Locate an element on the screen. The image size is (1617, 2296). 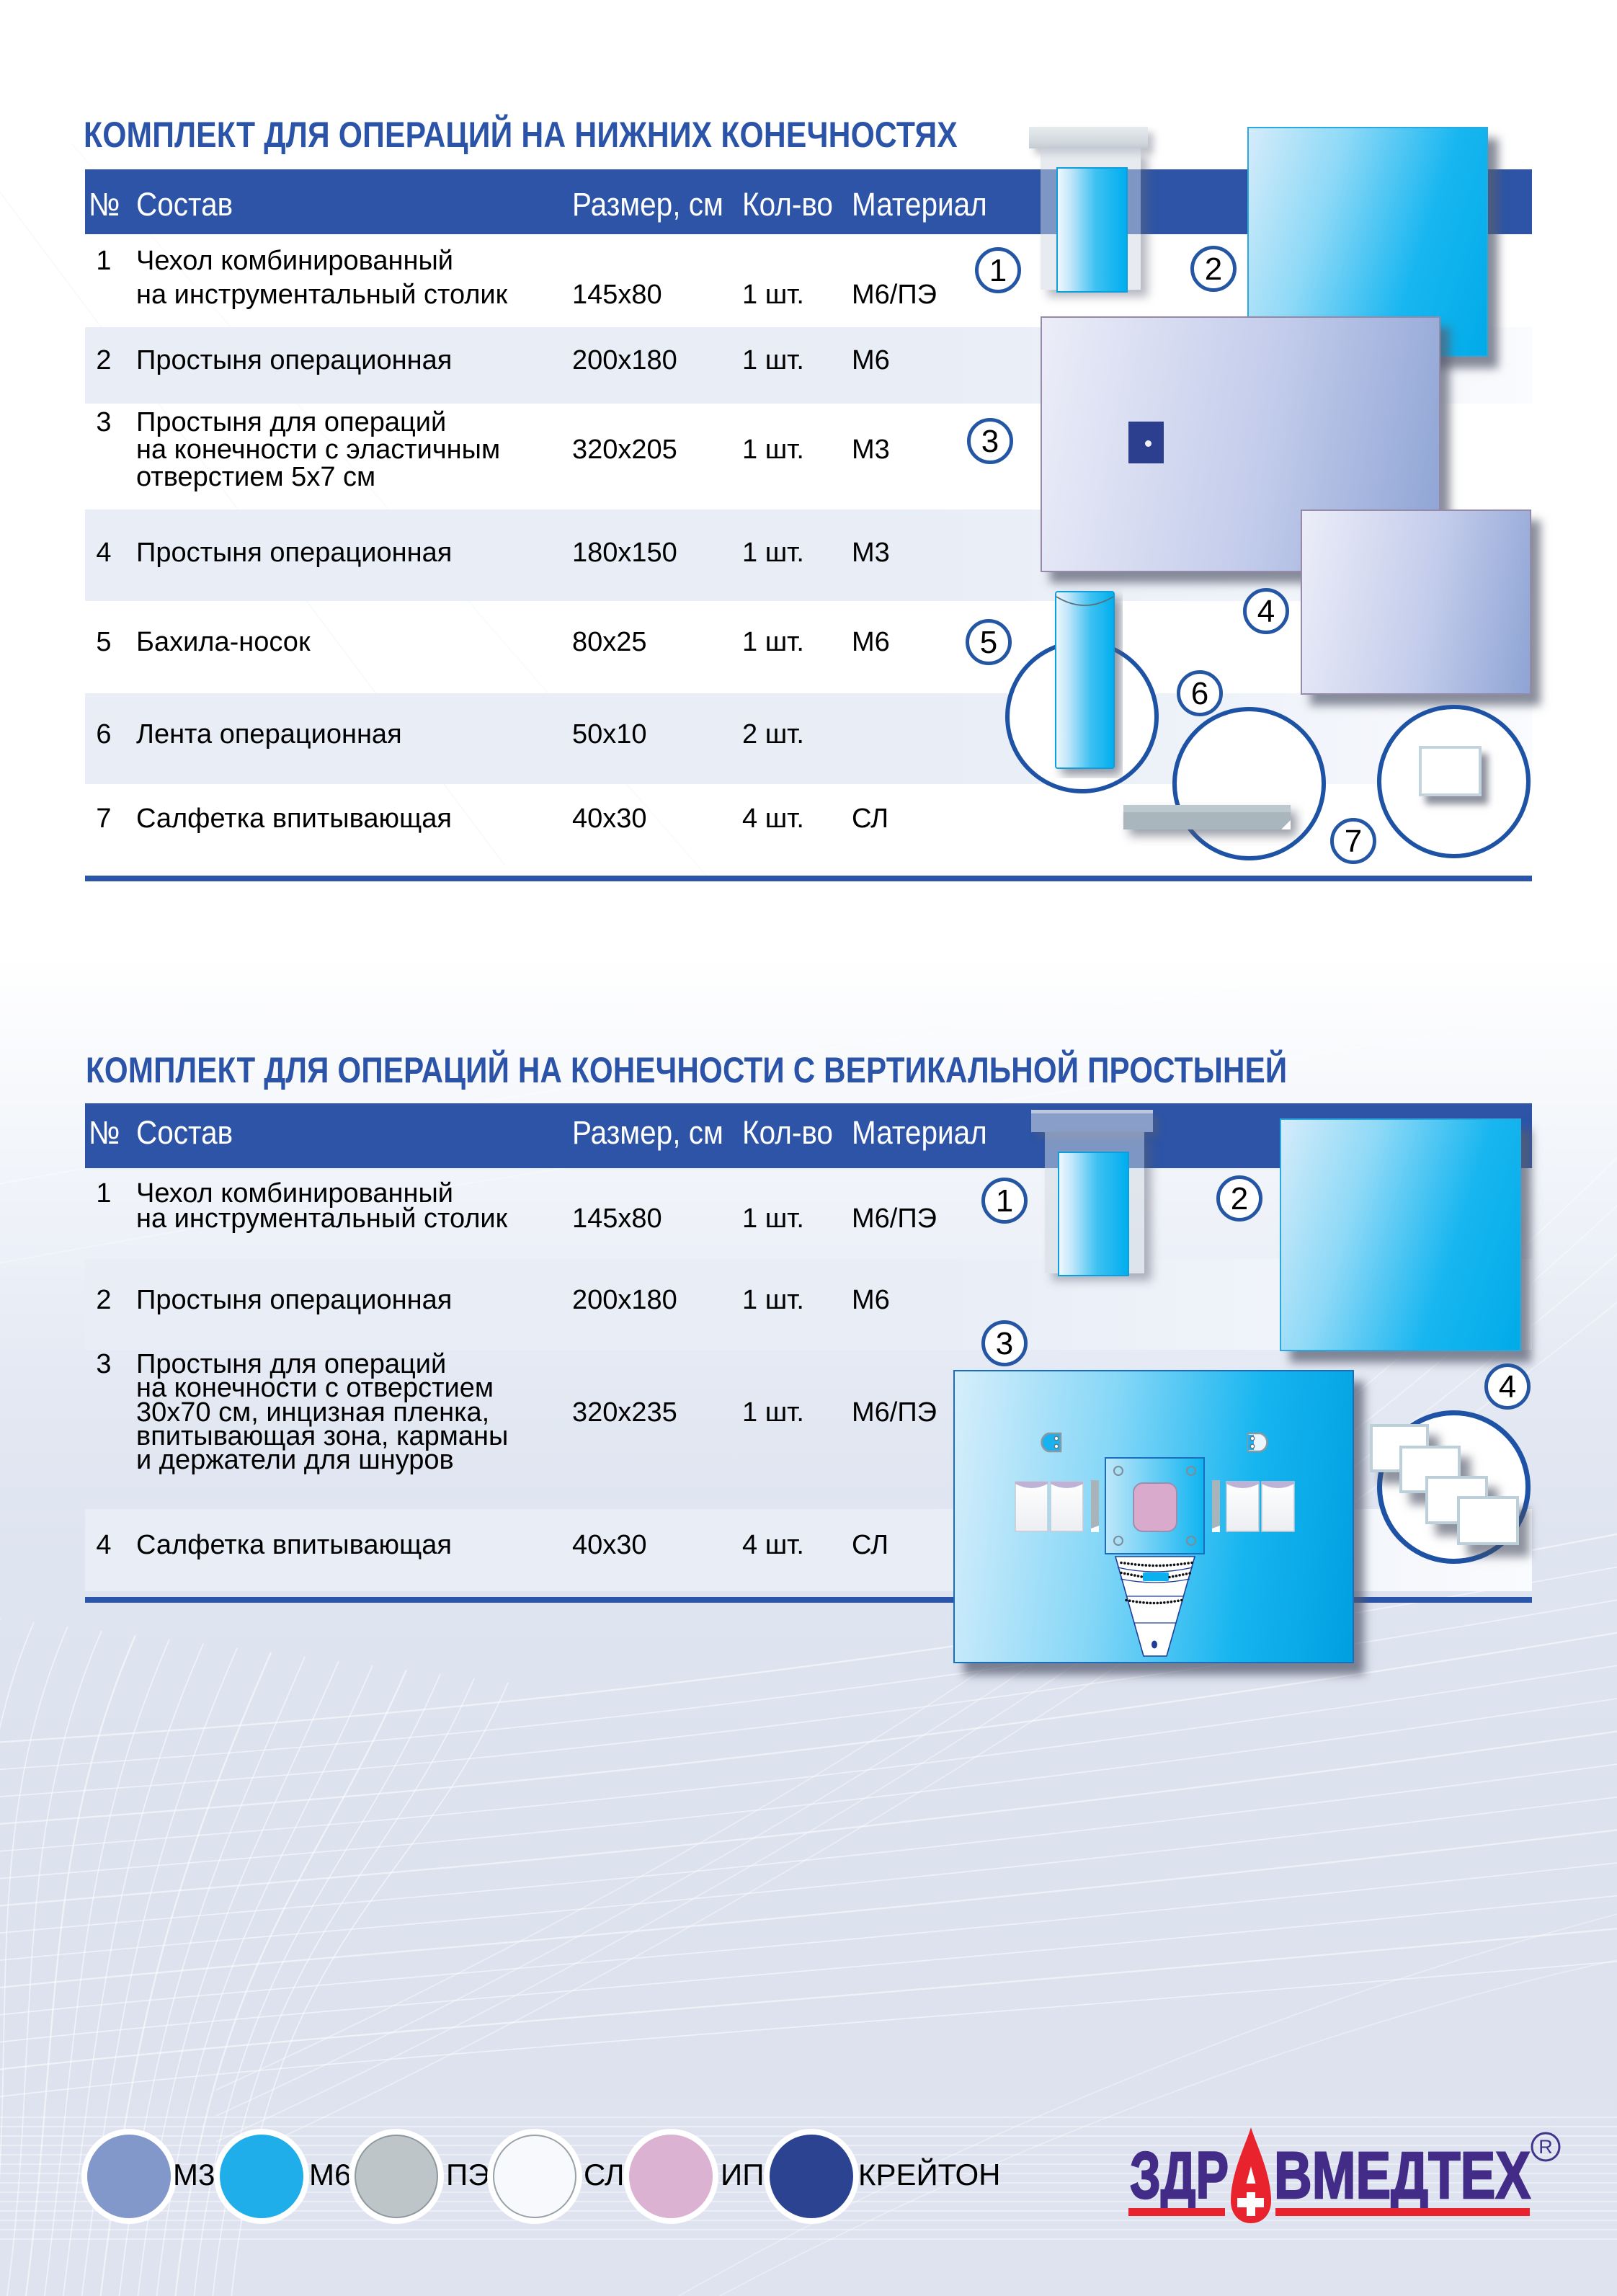
svg-text: R is located at coordinates (1545, 2147).